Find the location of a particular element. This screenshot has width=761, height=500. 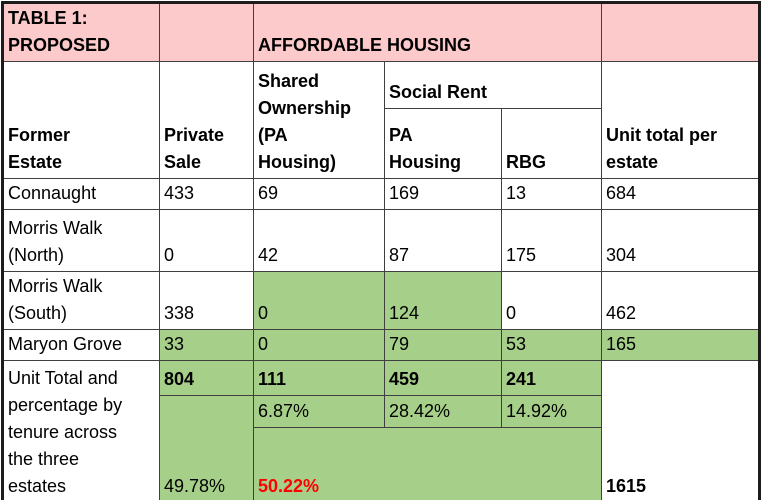

totals-affordable-share-row: 50.22% is located at coordinates (381, 463).